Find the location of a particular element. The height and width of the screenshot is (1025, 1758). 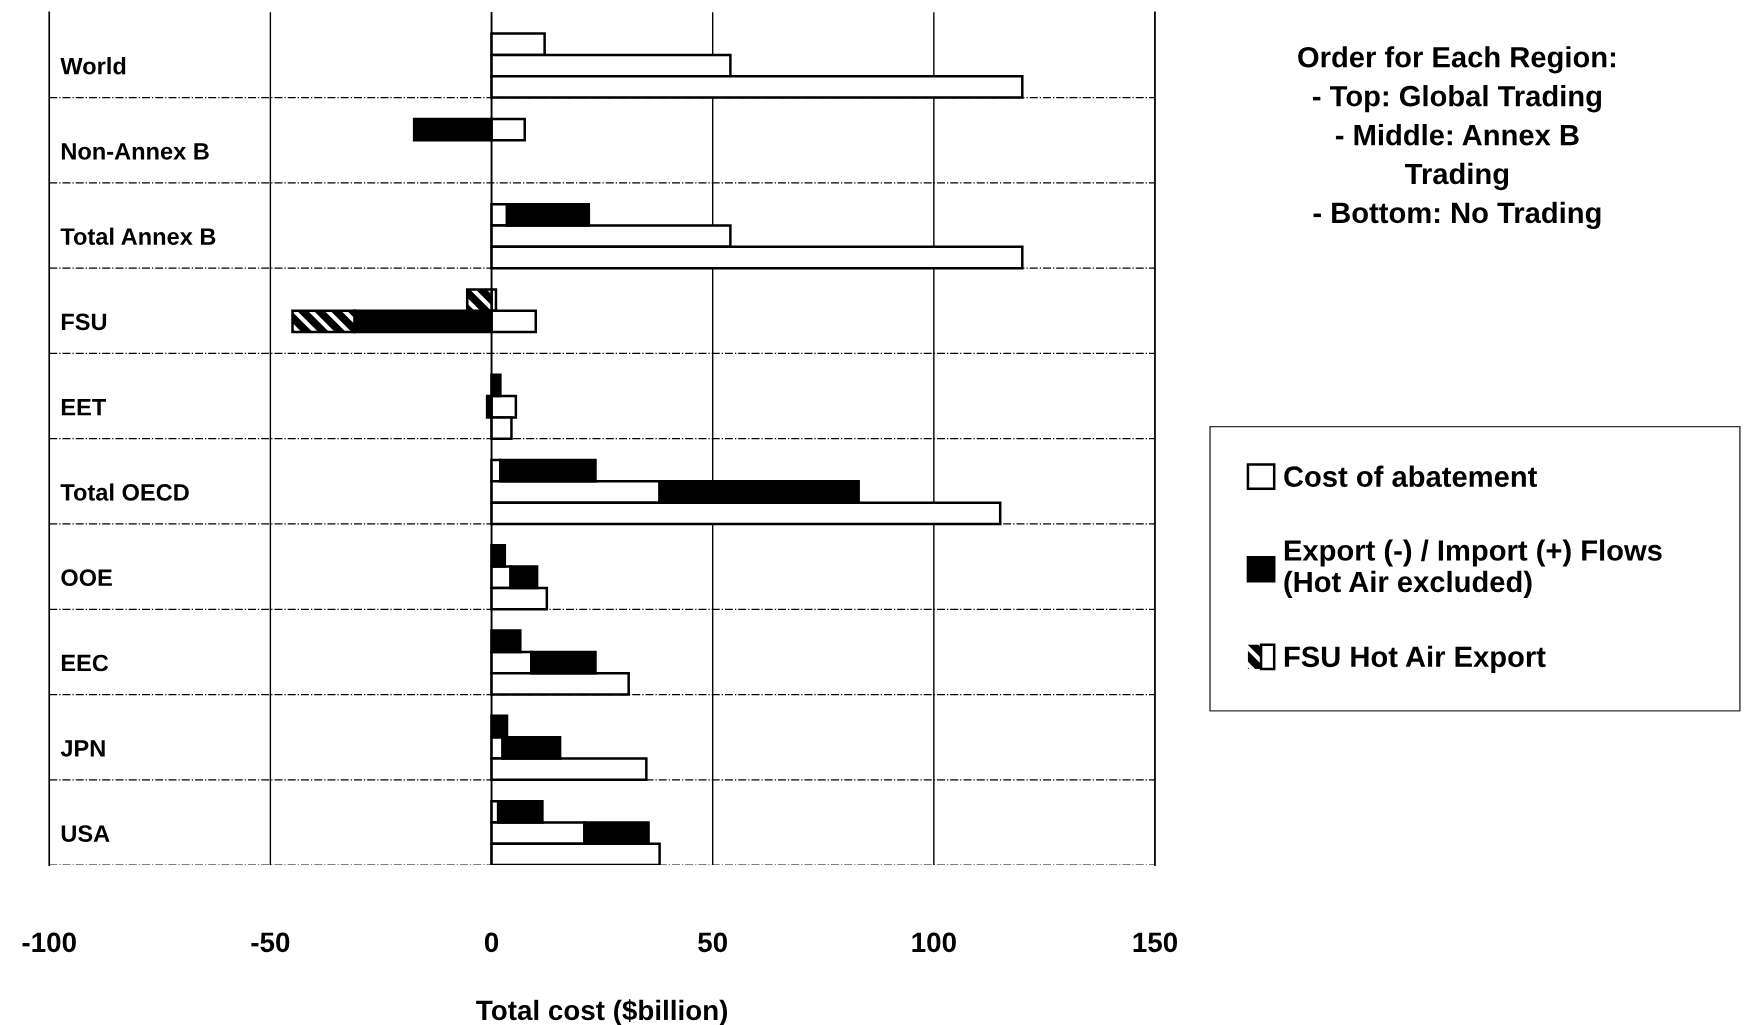

y-tick-label: FSU is located at coordinates (84, 322).